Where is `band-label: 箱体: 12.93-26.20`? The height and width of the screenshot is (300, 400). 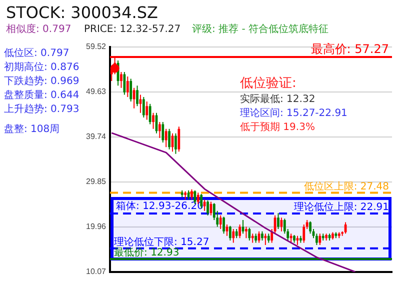
band-label: 箱体: 12.93-26.20 is located at coordinates (160, 206).